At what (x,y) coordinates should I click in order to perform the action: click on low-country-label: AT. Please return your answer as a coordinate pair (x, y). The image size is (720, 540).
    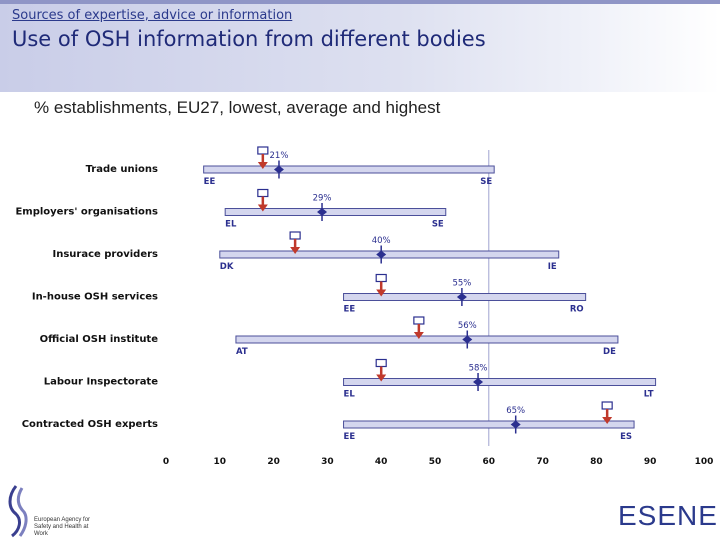
    Looking at the image, I should click on (242, 352).